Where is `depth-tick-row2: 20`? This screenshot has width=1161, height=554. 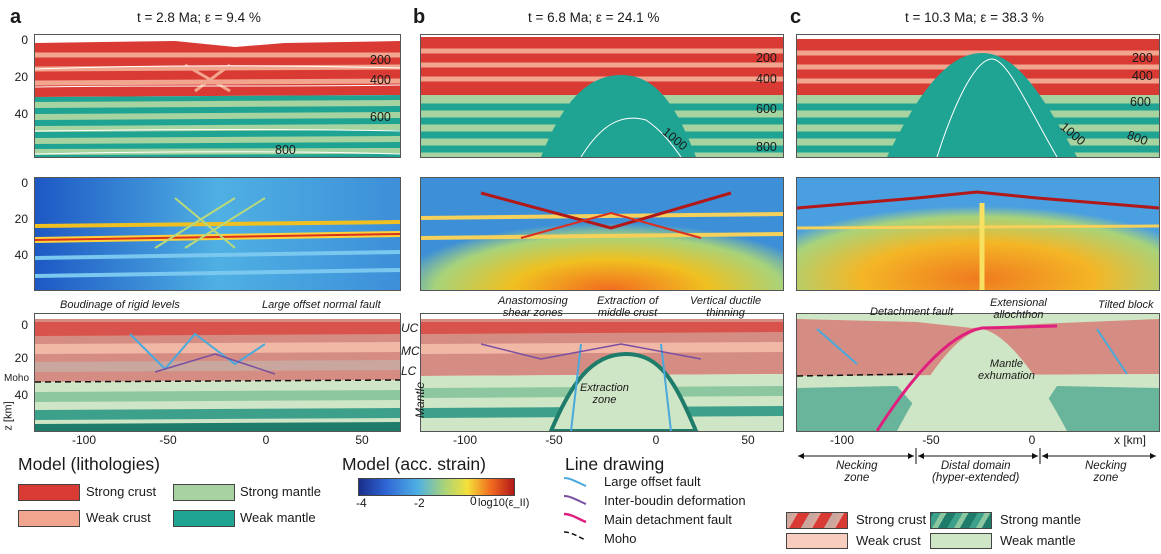 depth-tick-row2: 20 is located at coordinates (21, 219).